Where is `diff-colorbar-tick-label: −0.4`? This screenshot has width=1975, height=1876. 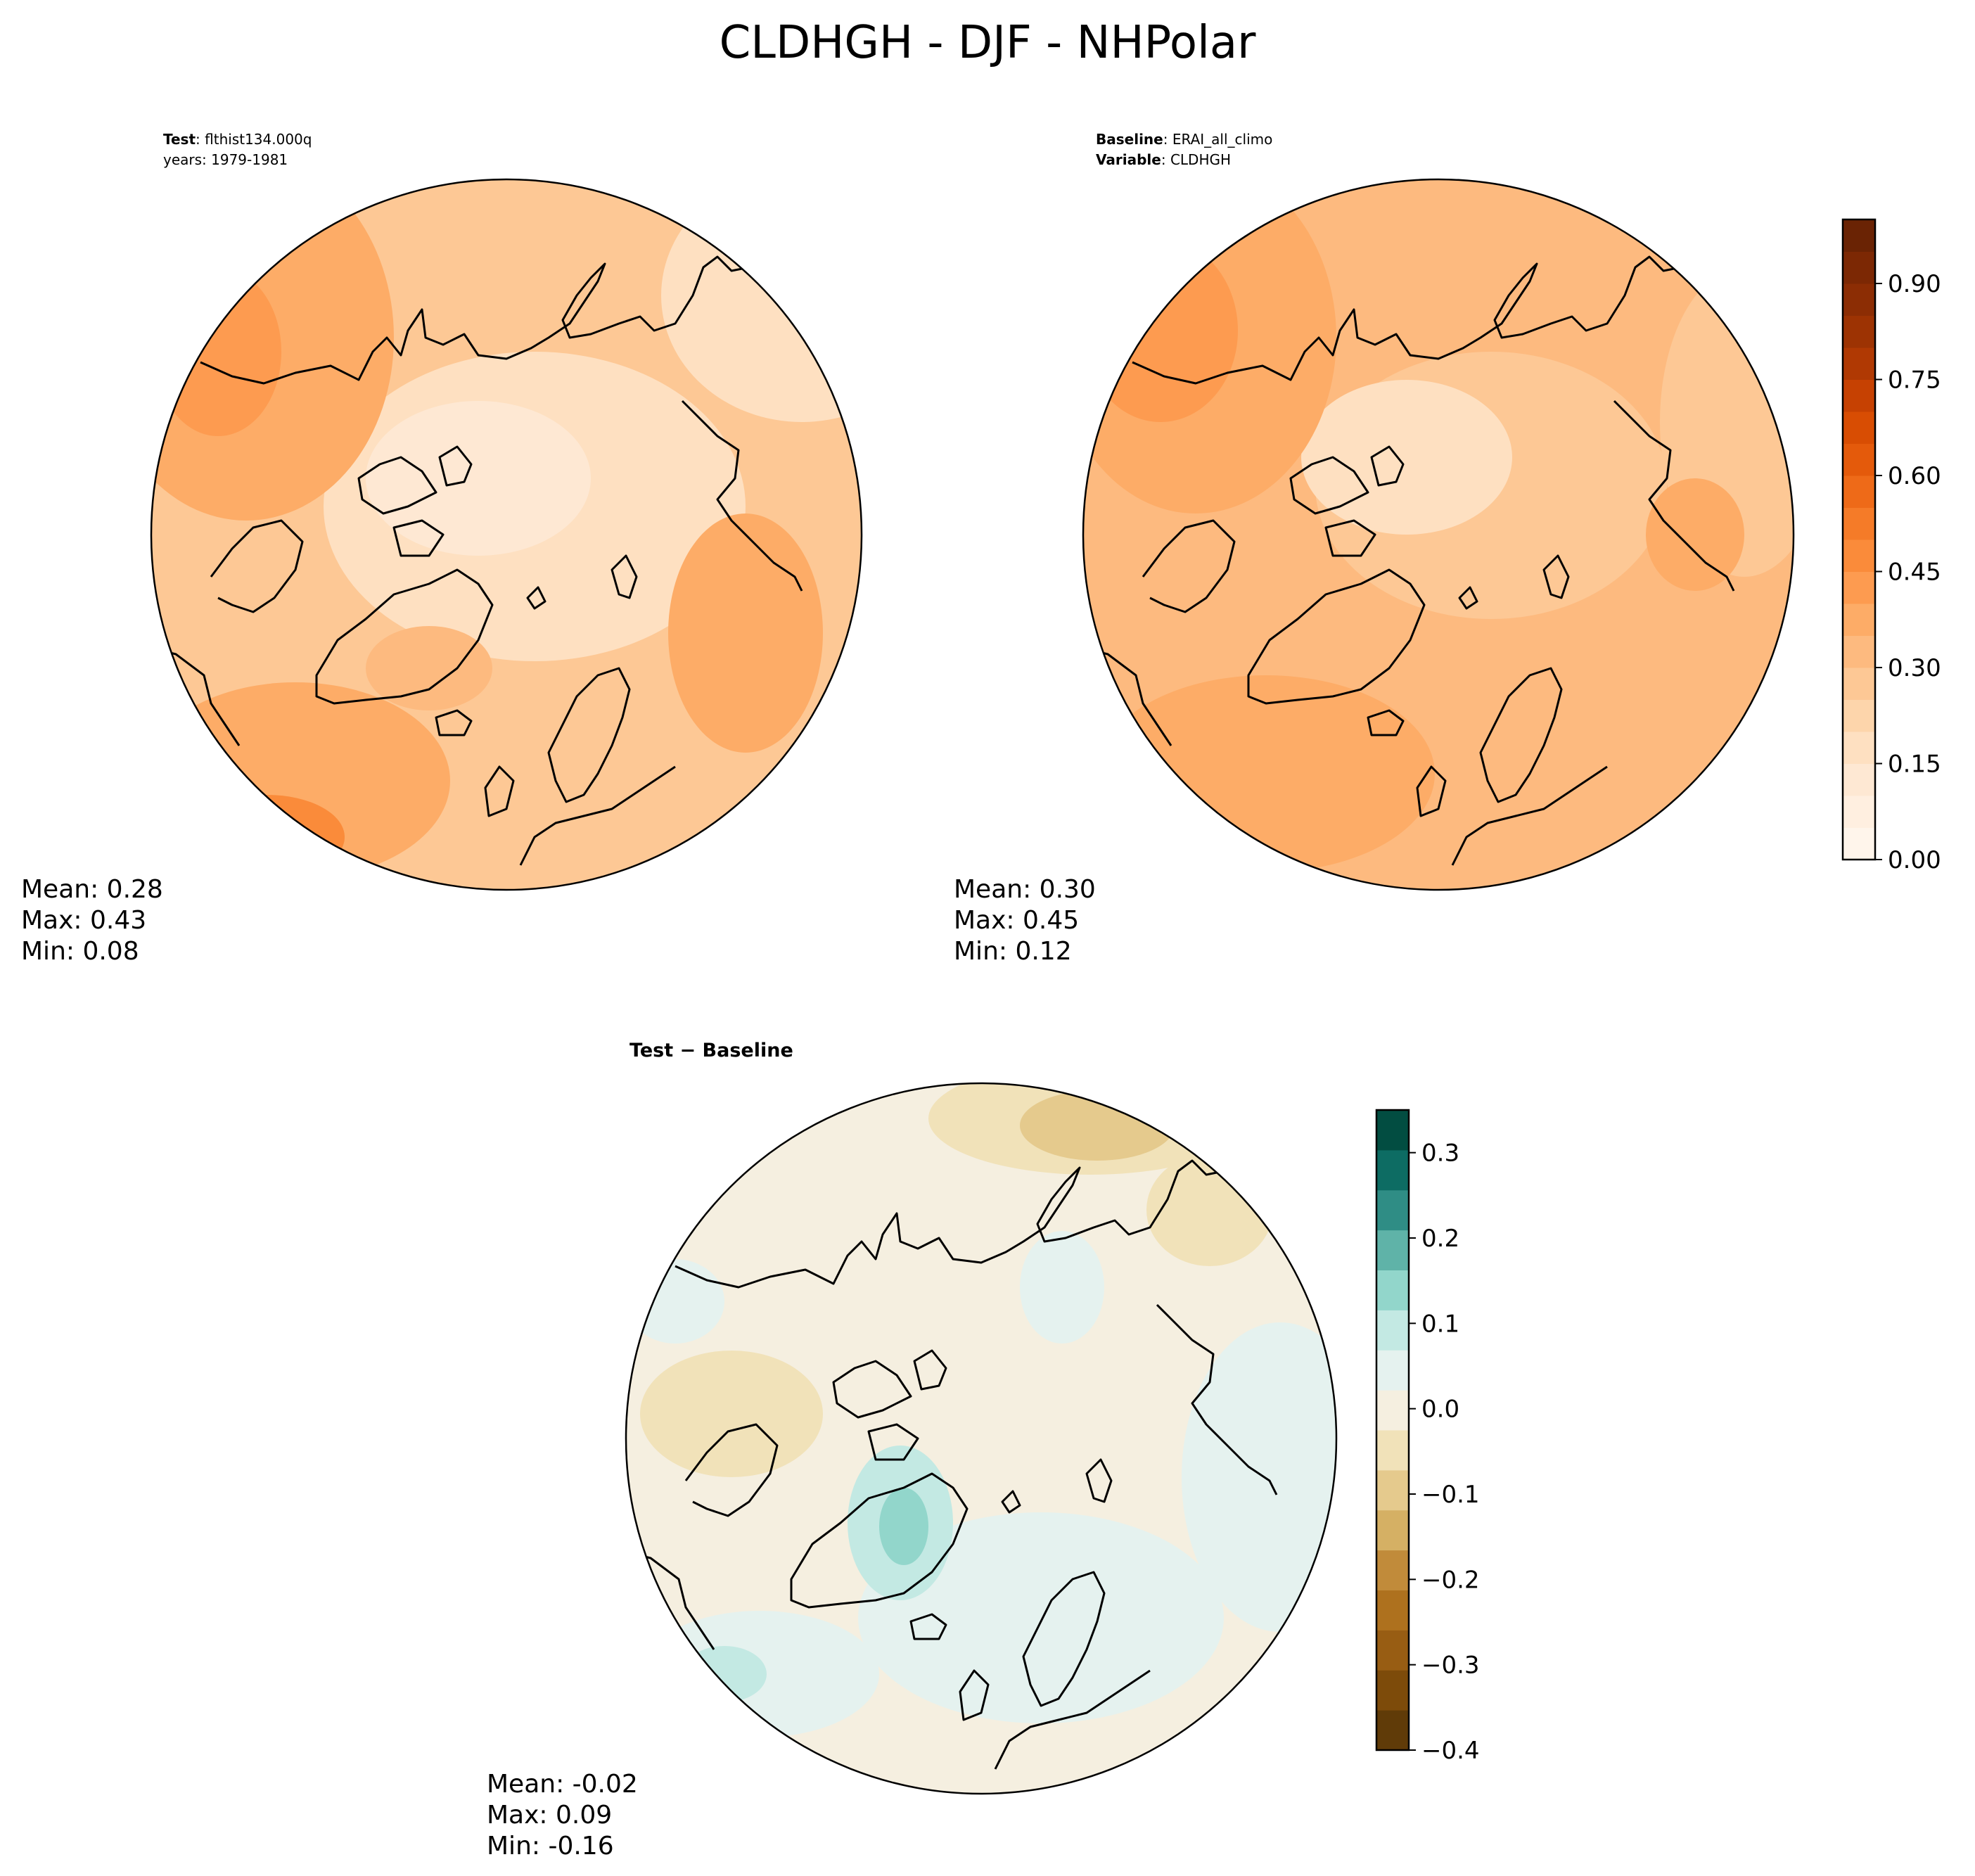
diff-colorbar-tick-label: −0.4 is located at coordinates (1450, 1751).